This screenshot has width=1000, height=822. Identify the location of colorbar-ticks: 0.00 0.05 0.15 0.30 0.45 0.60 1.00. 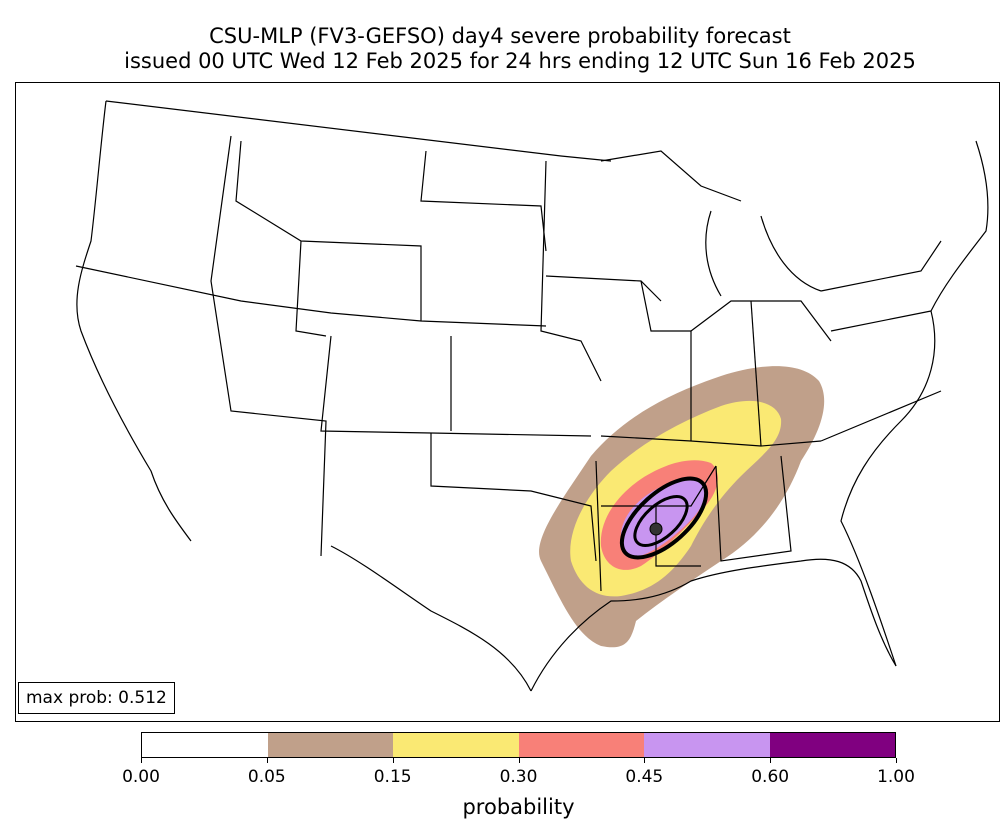
(500, 773).